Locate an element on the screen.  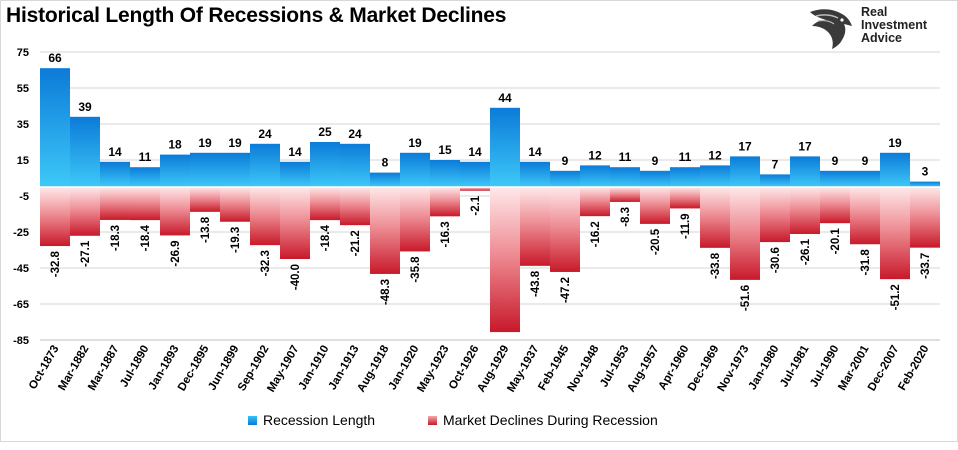
market-decline-label: -2.1 is located at coordinates (476, 205).